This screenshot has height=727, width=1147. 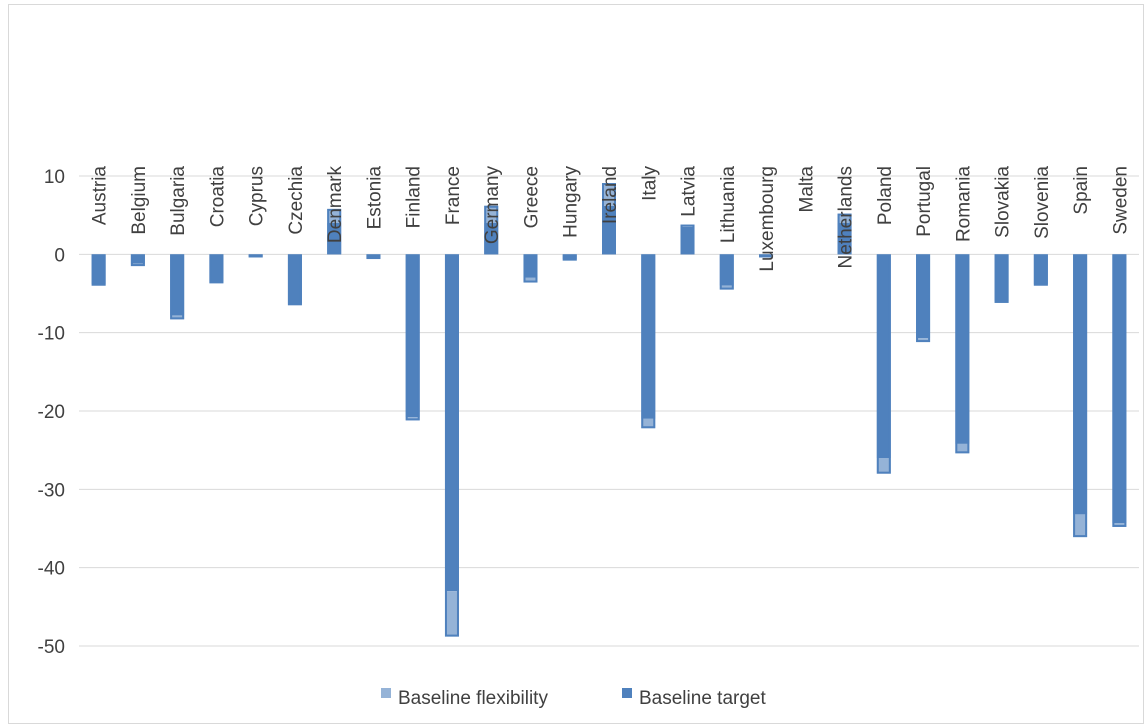 What do you see at coordinates (386, 693) in the screenshot?
I see `legend-swatch-baseline-flexibility` at bounding box center [386, 693].